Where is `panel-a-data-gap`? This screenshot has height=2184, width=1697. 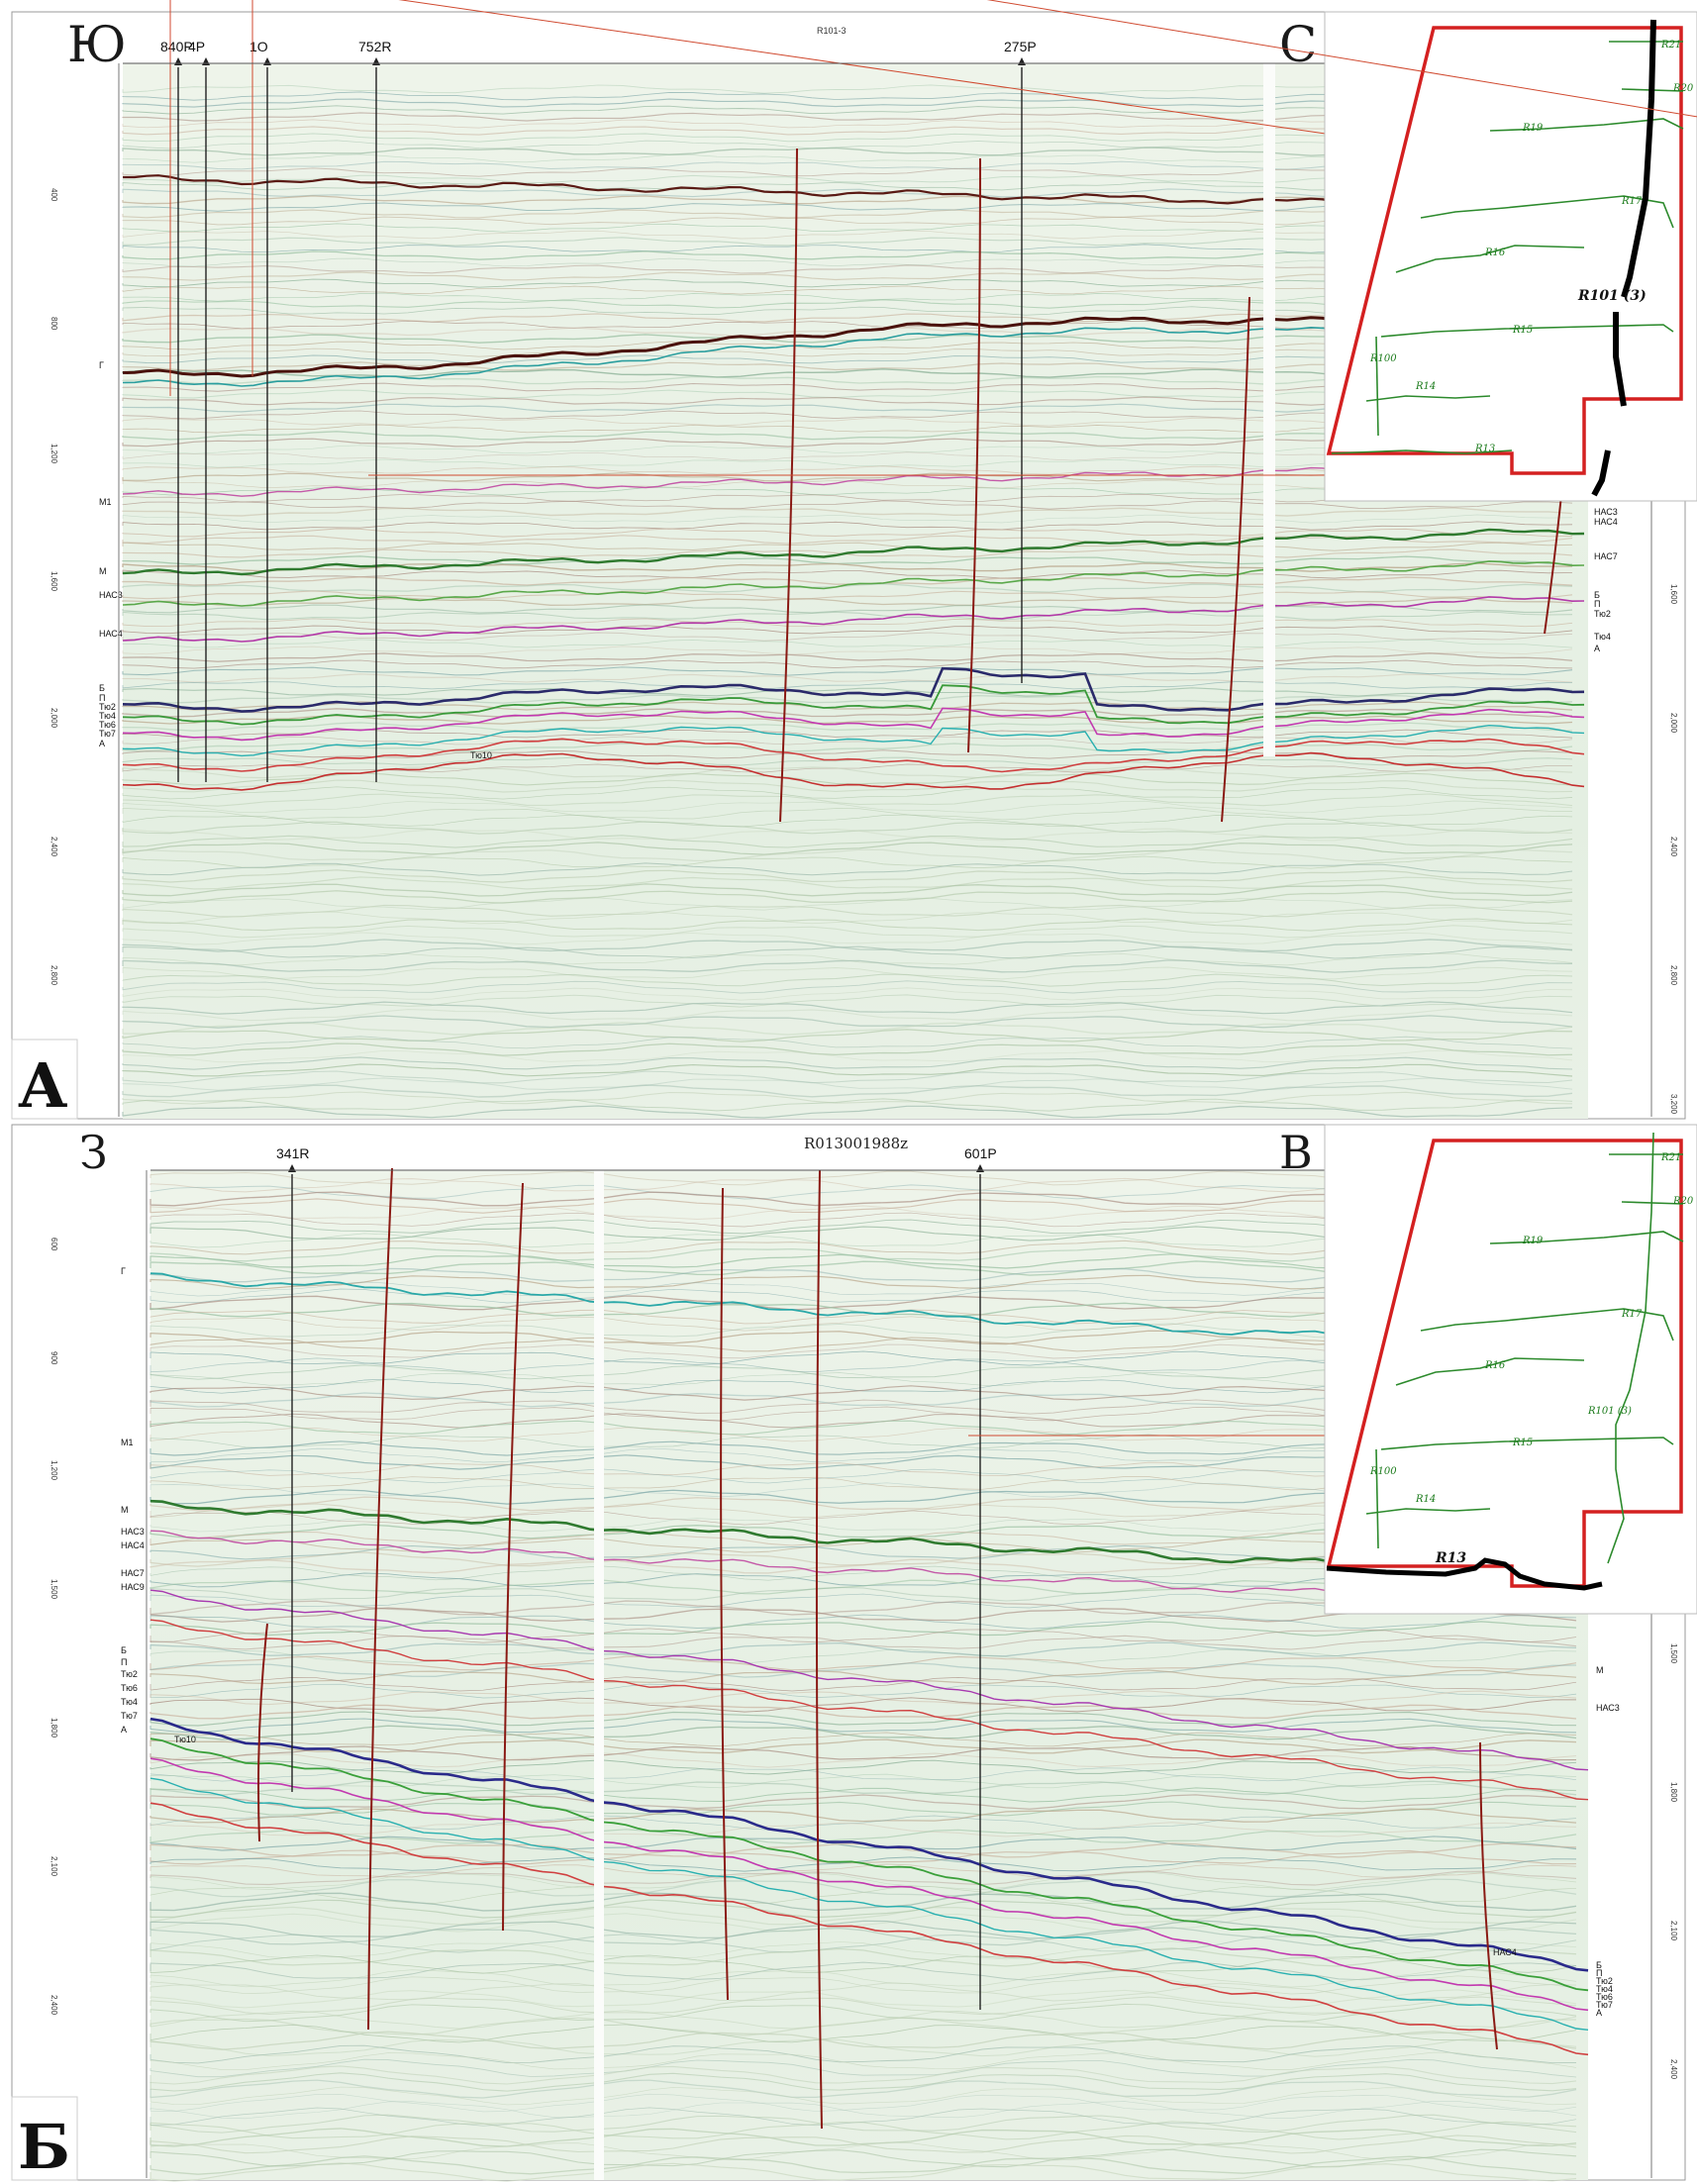 panel-a-data-gap is located at coordinates (1269, 409).